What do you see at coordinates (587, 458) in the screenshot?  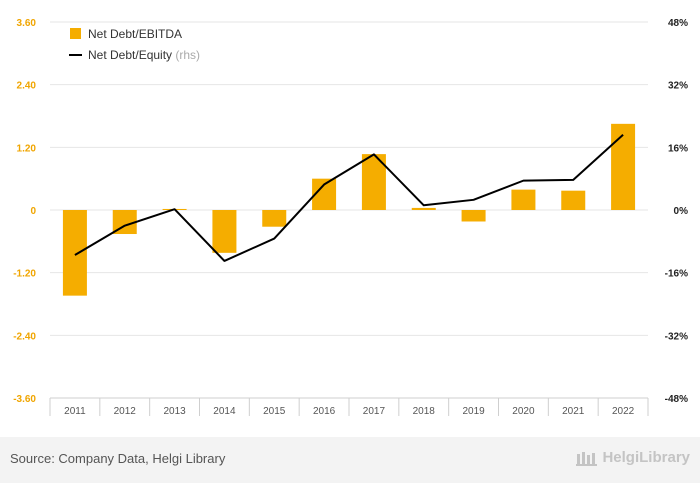 I see `library-icon` at bounding box center [587, 458].